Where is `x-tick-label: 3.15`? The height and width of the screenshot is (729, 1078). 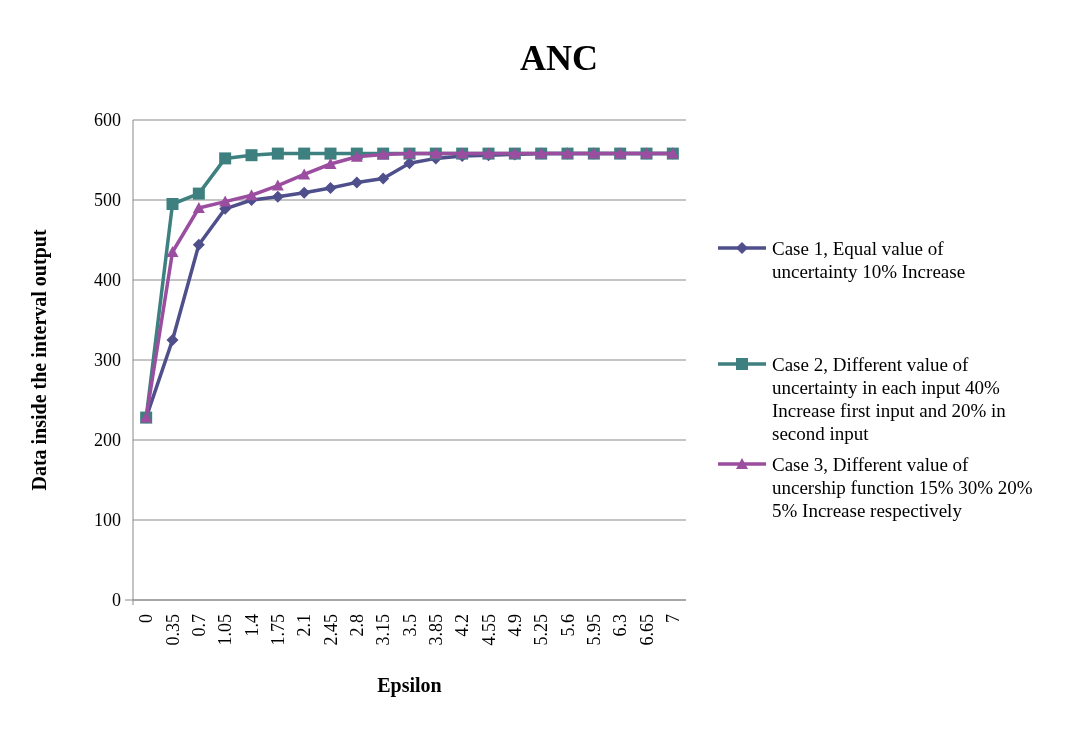 x-tick-label: 3.15 is located at coordinates (383, 630).